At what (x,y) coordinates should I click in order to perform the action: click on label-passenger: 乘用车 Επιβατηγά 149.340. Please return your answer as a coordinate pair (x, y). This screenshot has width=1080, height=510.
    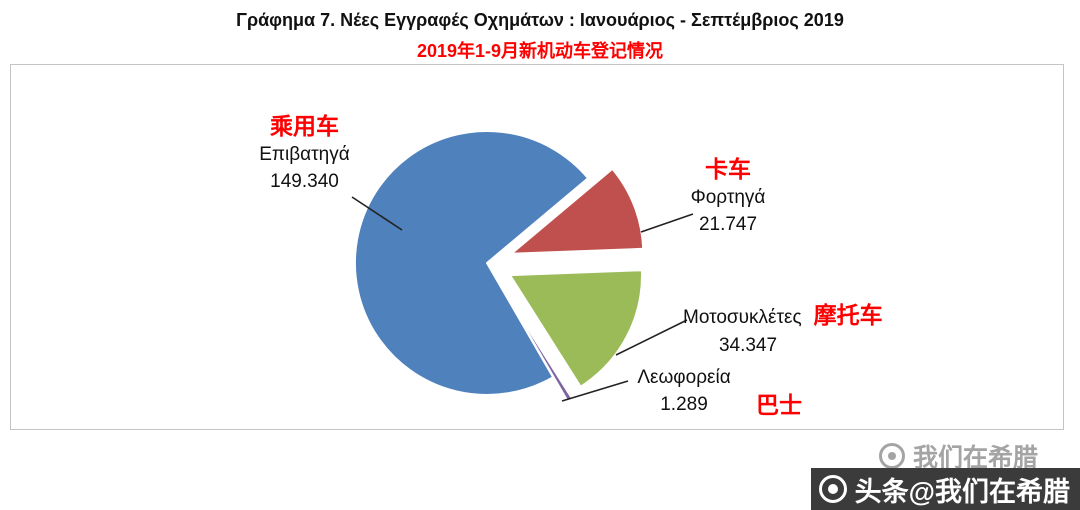
    Looking at the image, I should click on (304, 153).